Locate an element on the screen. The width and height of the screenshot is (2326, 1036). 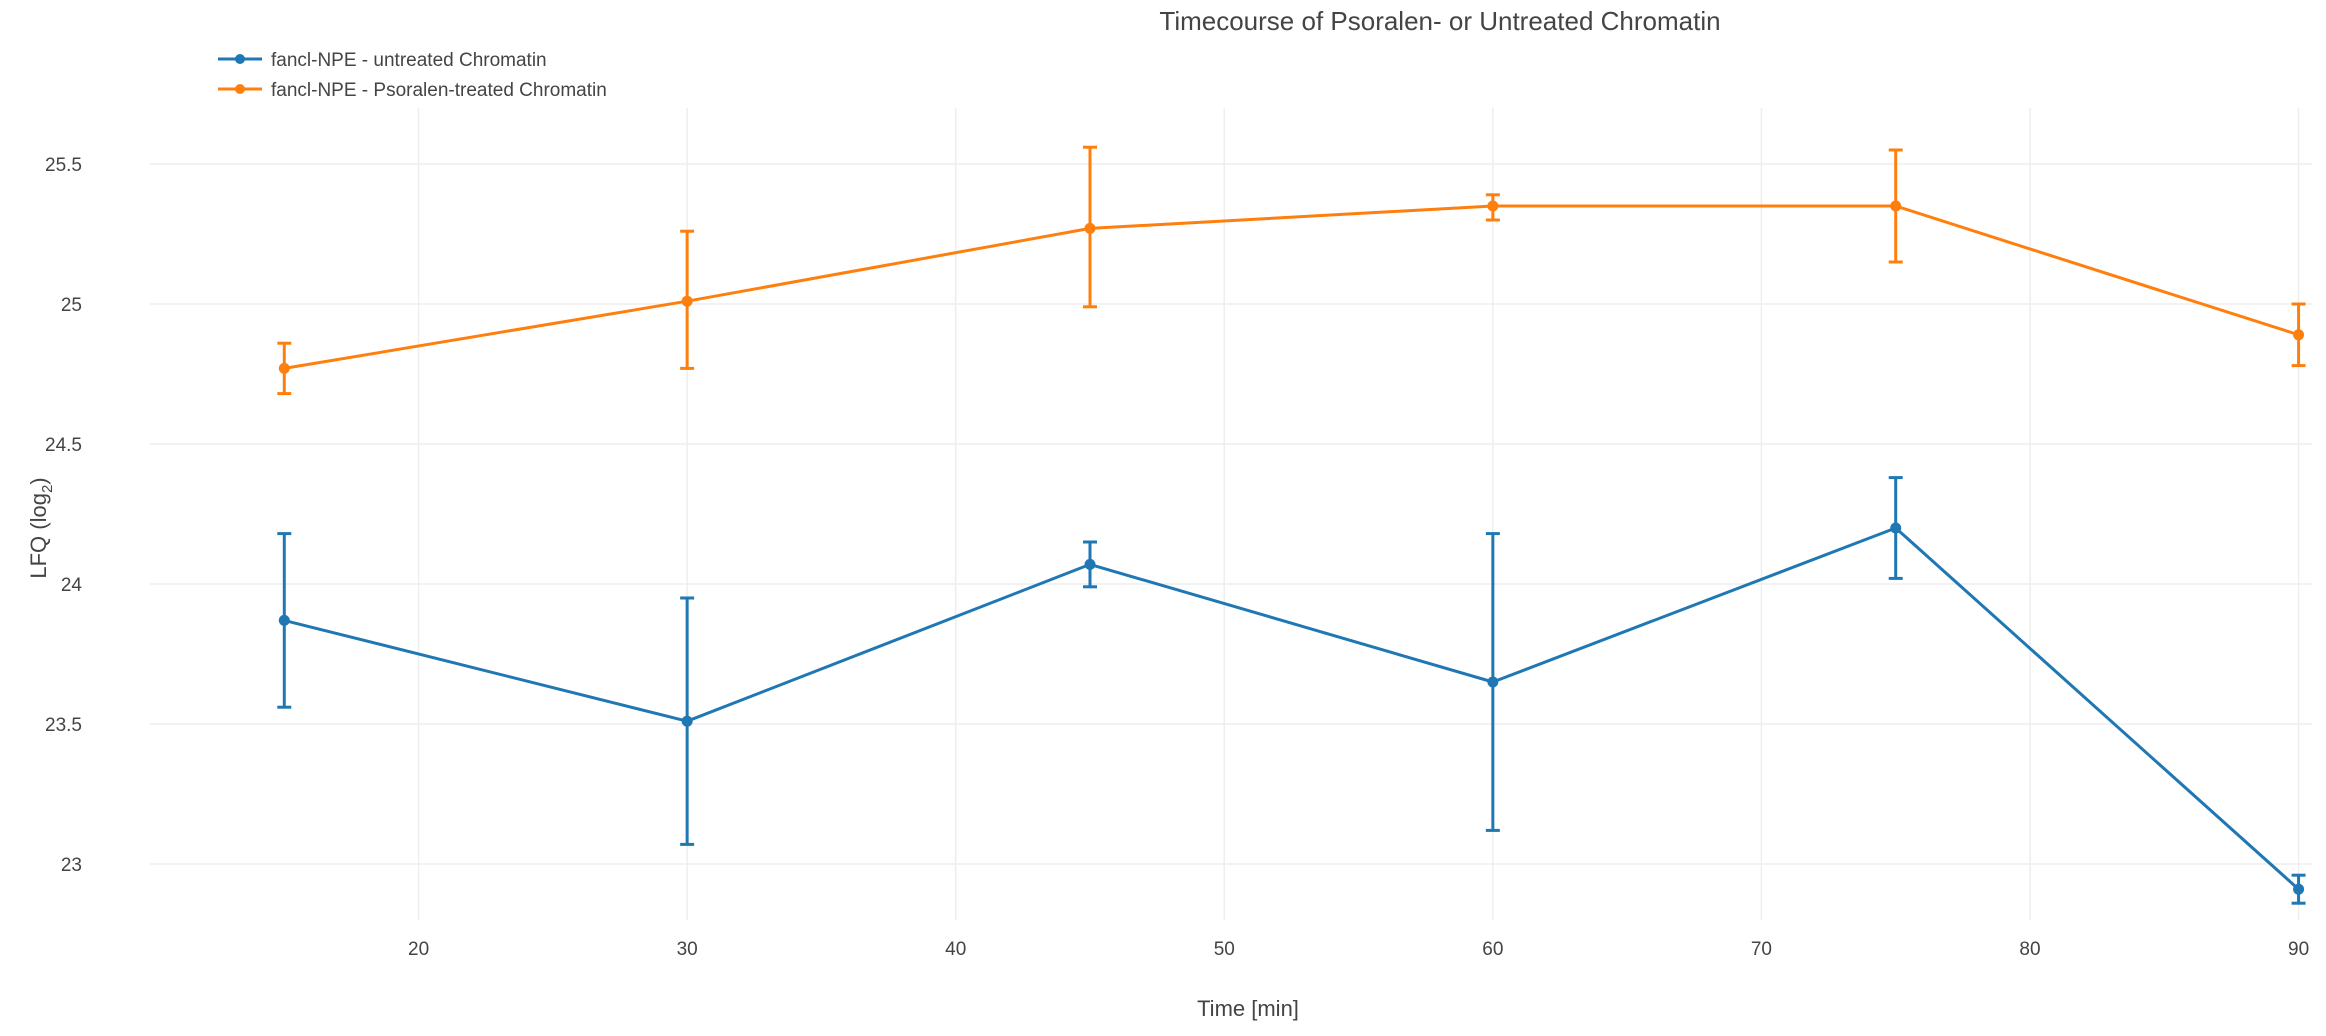
legend-marker-untreated is located at coordinates (240, 59).